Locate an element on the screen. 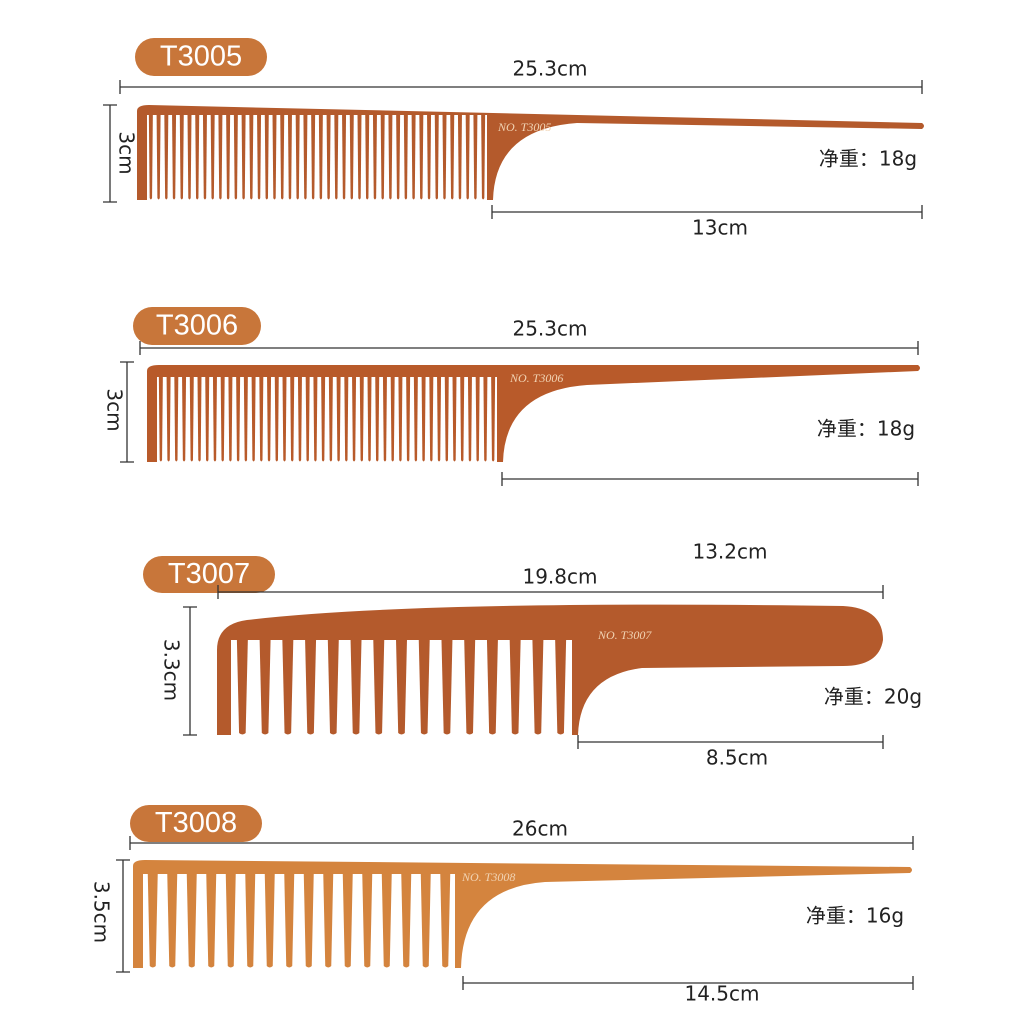 The height and width of the screenshot is (1024, 1024). extra-label: 13.2cm is located at coordinates (729, 552).